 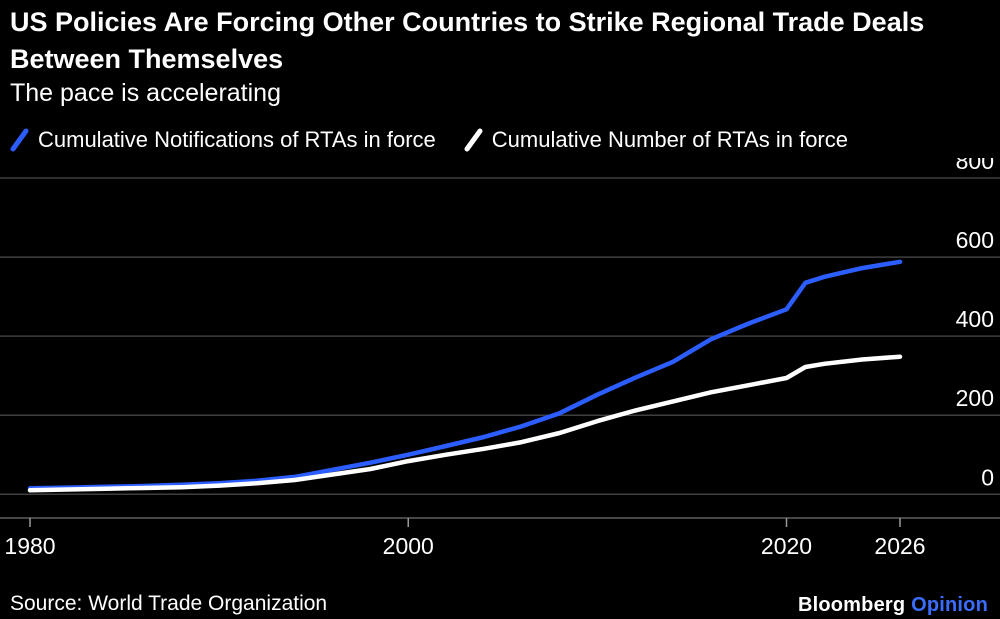 I want to click on blue-slash-icon, so click(x=19, y=140).